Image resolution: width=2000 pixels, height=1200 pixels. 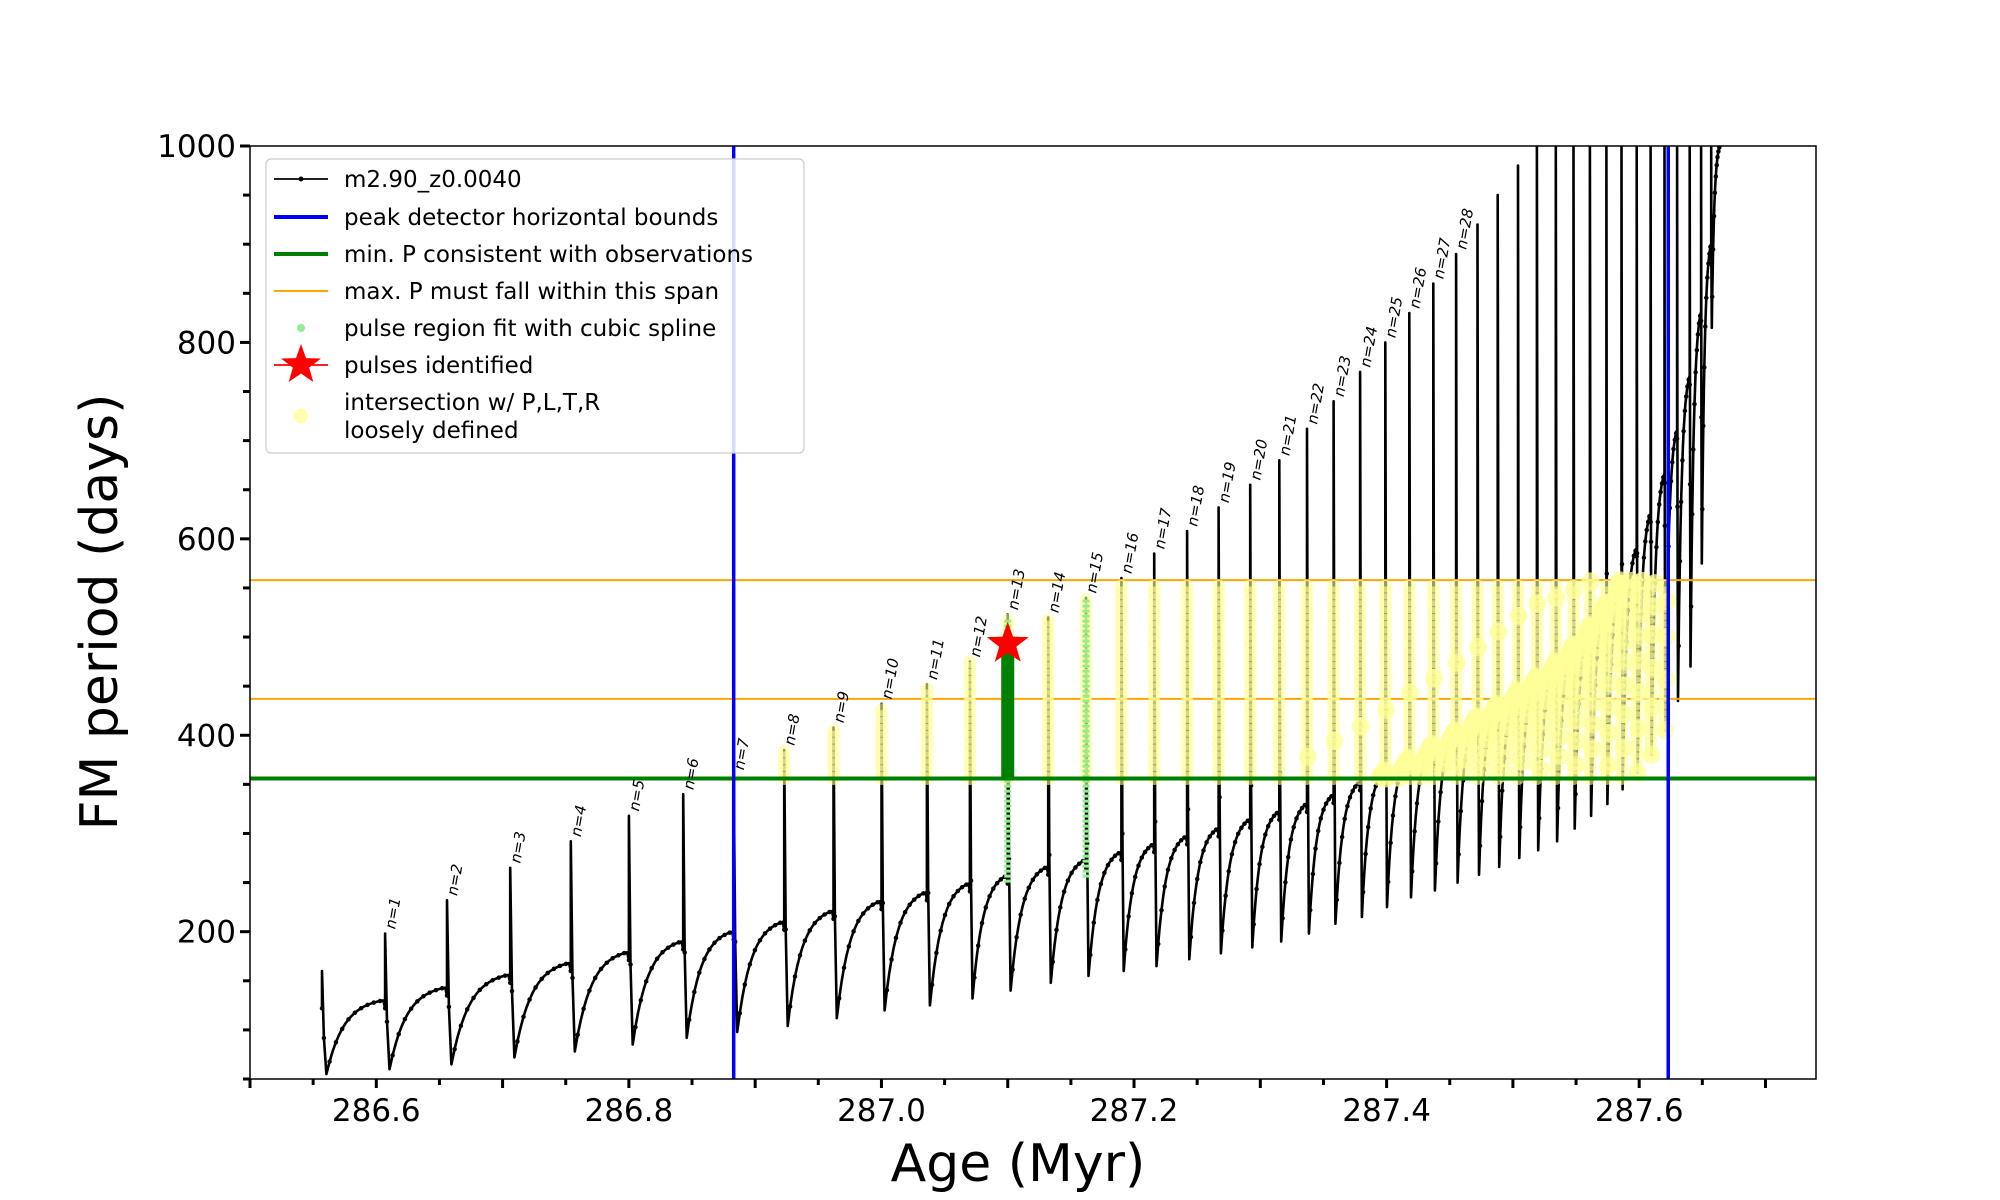 What do you see at coordinates (791, 729) in the screenshot?
I see `pulse-label: n=8` at bounding box center [791, 729].